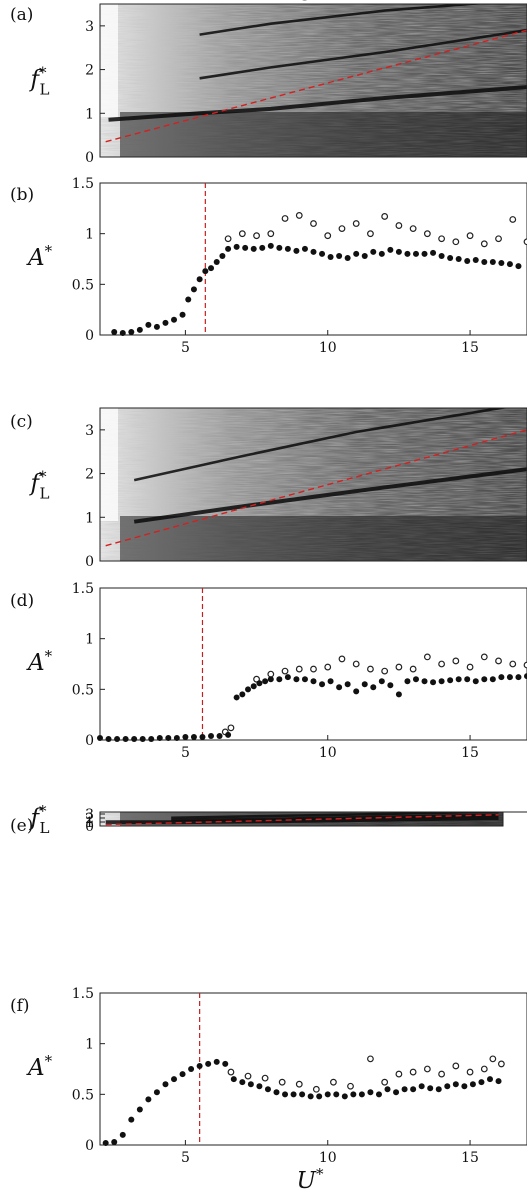 The width and height of the screenshot is (527, 1199). Describe the element at coordinates (21, 15) in the screenshot. I see `panel-label: (a)` at that location.